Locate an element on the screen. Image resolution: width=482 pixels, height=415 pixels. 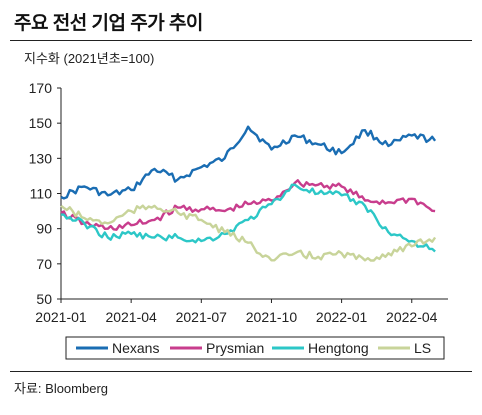
series-line-hengtong is located at coordinates (248, 218).